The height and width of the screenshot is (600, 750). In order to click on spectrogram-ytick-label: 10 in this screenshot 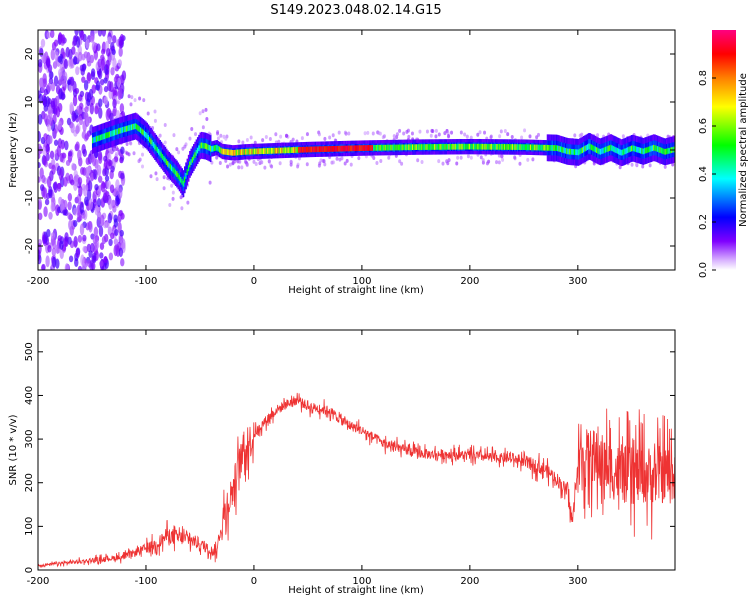, I will do `click(29, 102)`.